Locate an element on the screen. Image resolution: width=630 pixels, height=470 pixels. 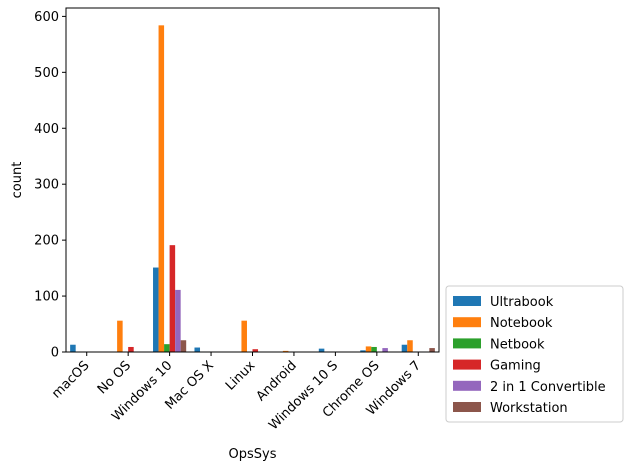
y-tick-label: 100 is located at coordinates (46, 297).